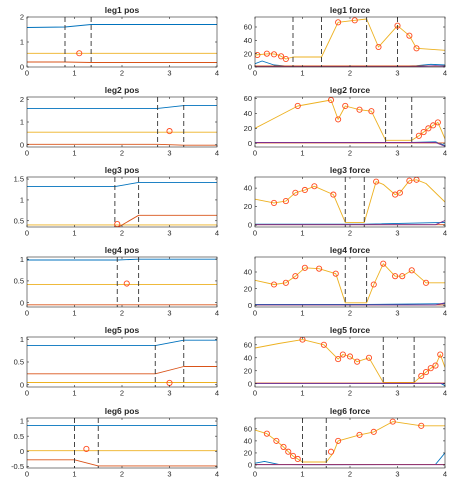  What do you see at coordinates (122, 170) in the screenshot?
I see `chart-title: leg3 pos` at bounding box center [122, 170].